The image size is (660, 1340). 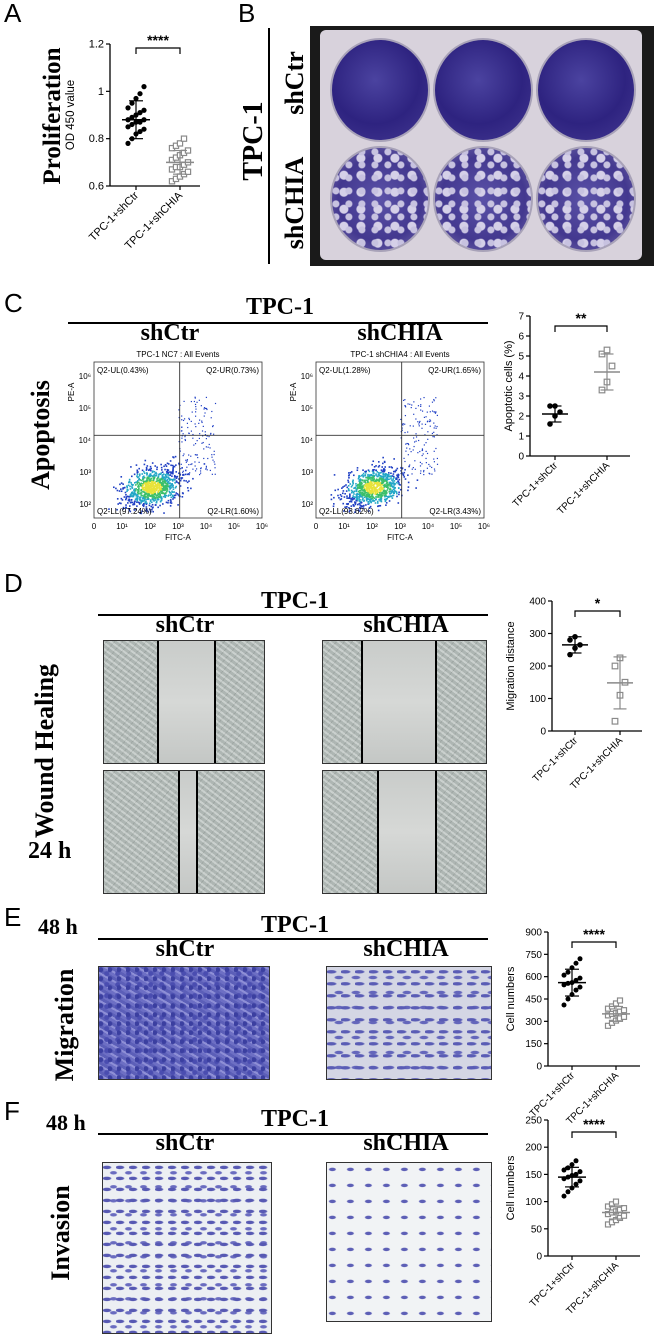 I want to click on d-time-label: 24 h, so click(x=50, y=851).